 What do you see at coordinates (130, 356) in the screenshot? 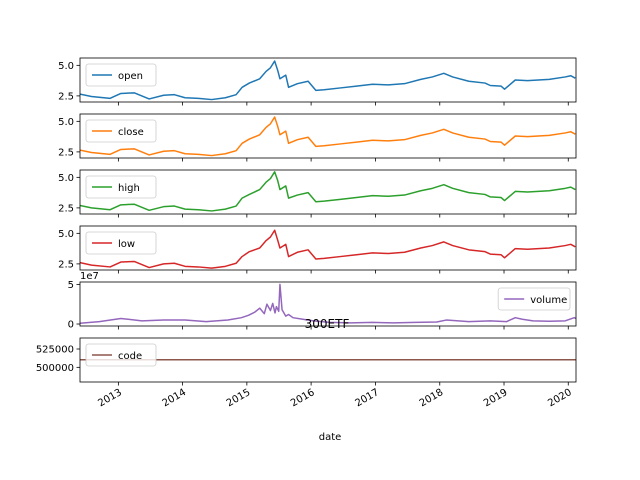
I see `legend-label-code: code` at bounding box center [130, 356].